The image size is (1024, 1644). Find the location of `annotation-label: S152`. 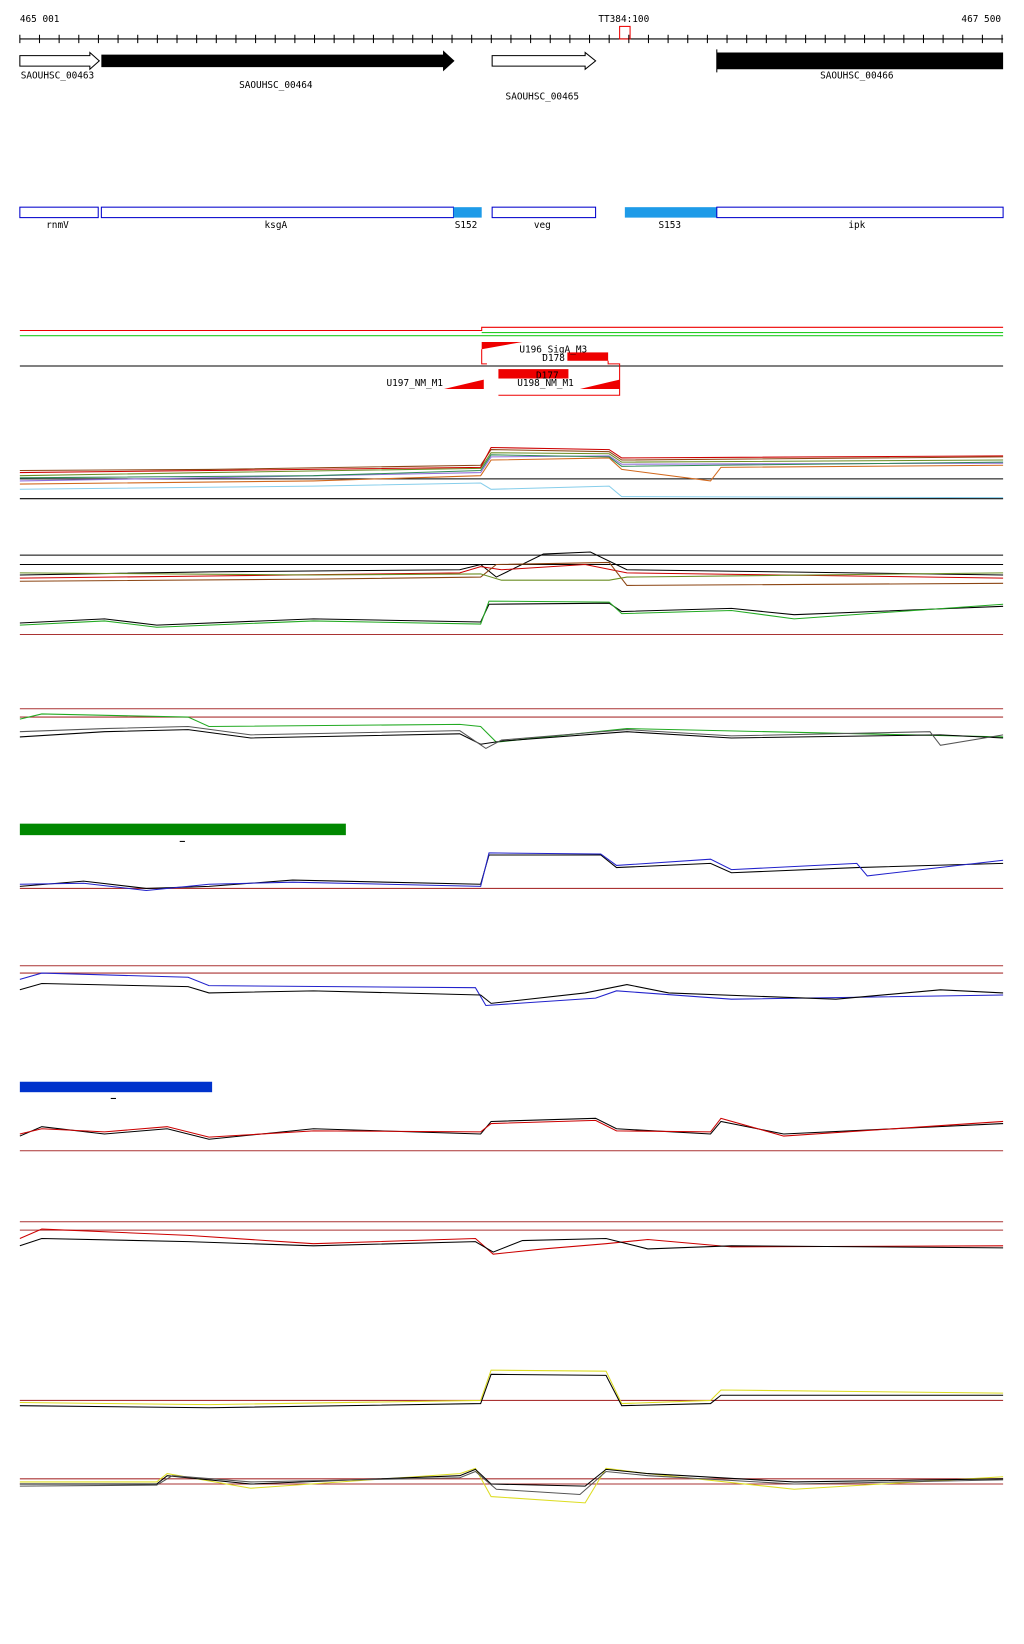

annotation-label: S152 is located at coordinates (466, 225).